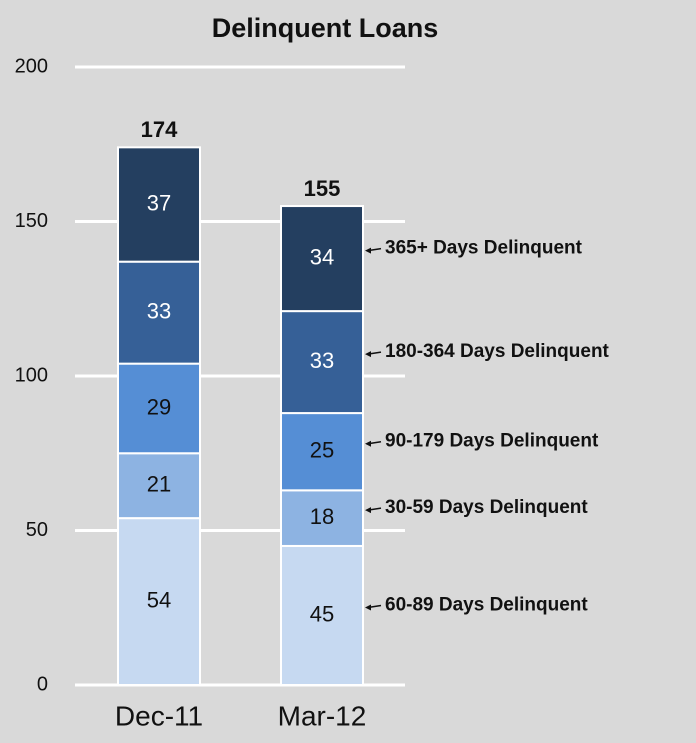 This screenshot has width=696, height=743. I want to click on legend-label: 60-89 Days Delinquent, so click(486, 604).